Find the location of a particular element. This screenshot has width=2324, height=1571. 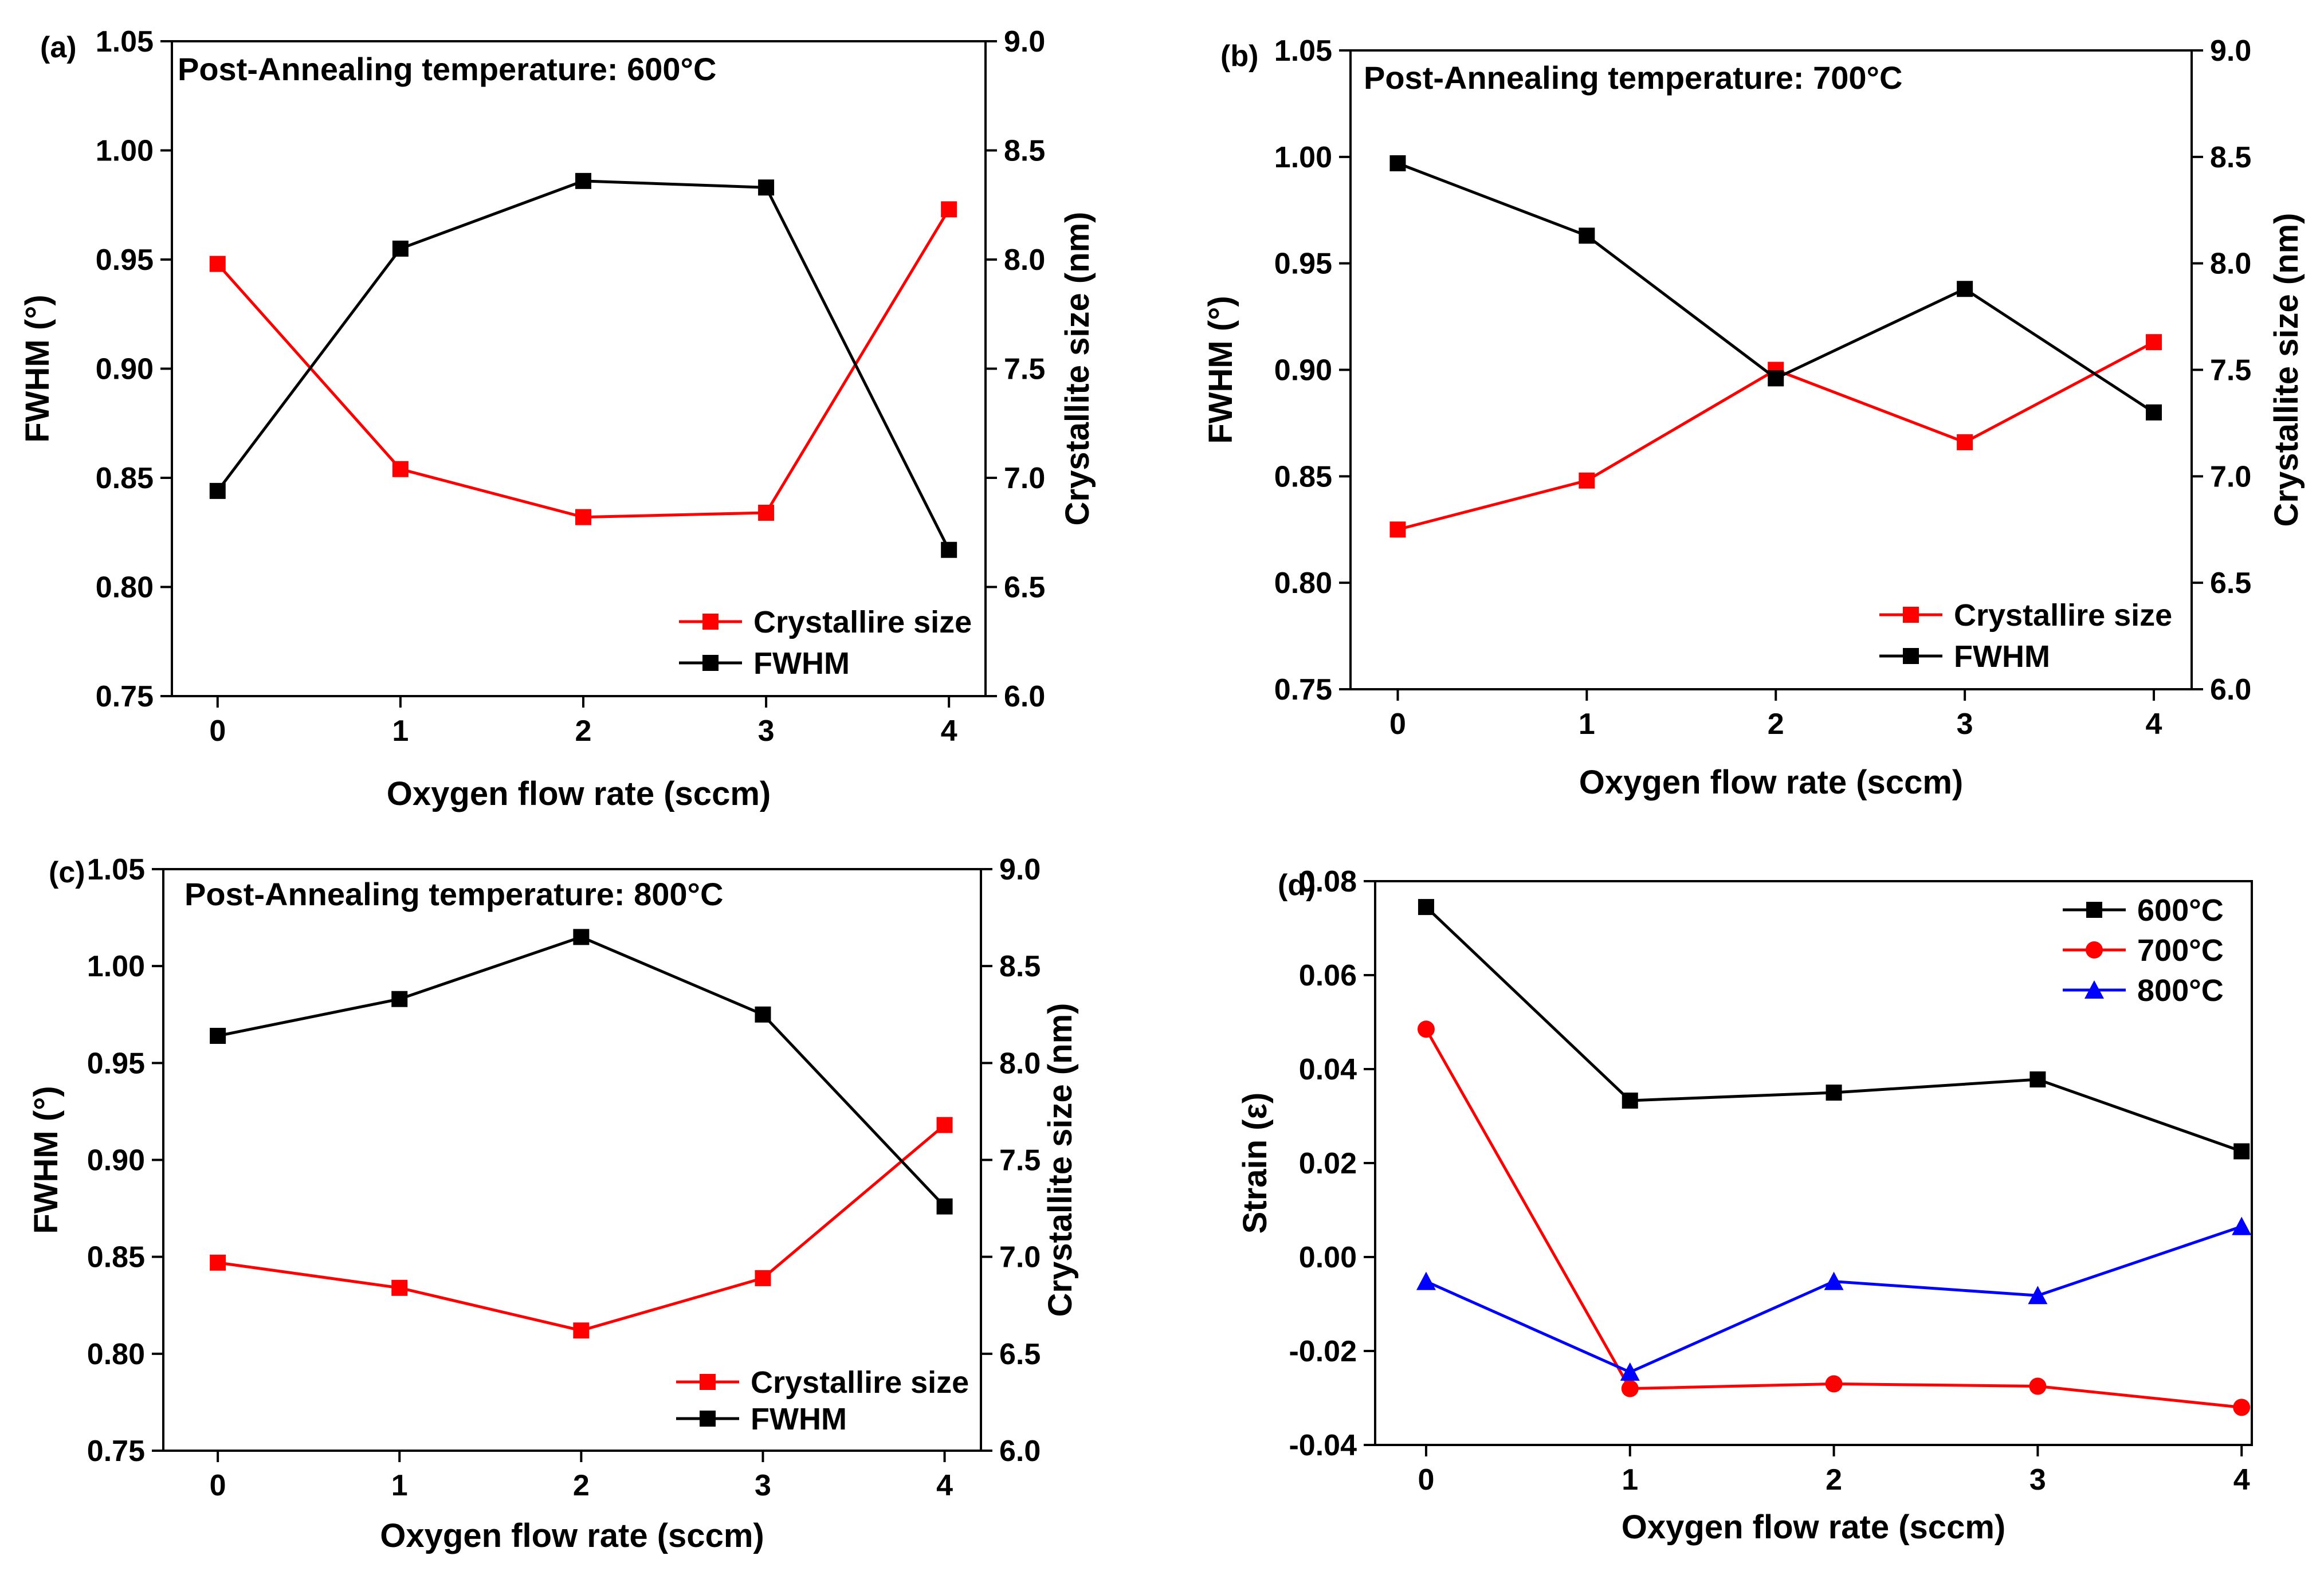

y-tick-label: -0.04 is located at coordinates (1323, 1445).